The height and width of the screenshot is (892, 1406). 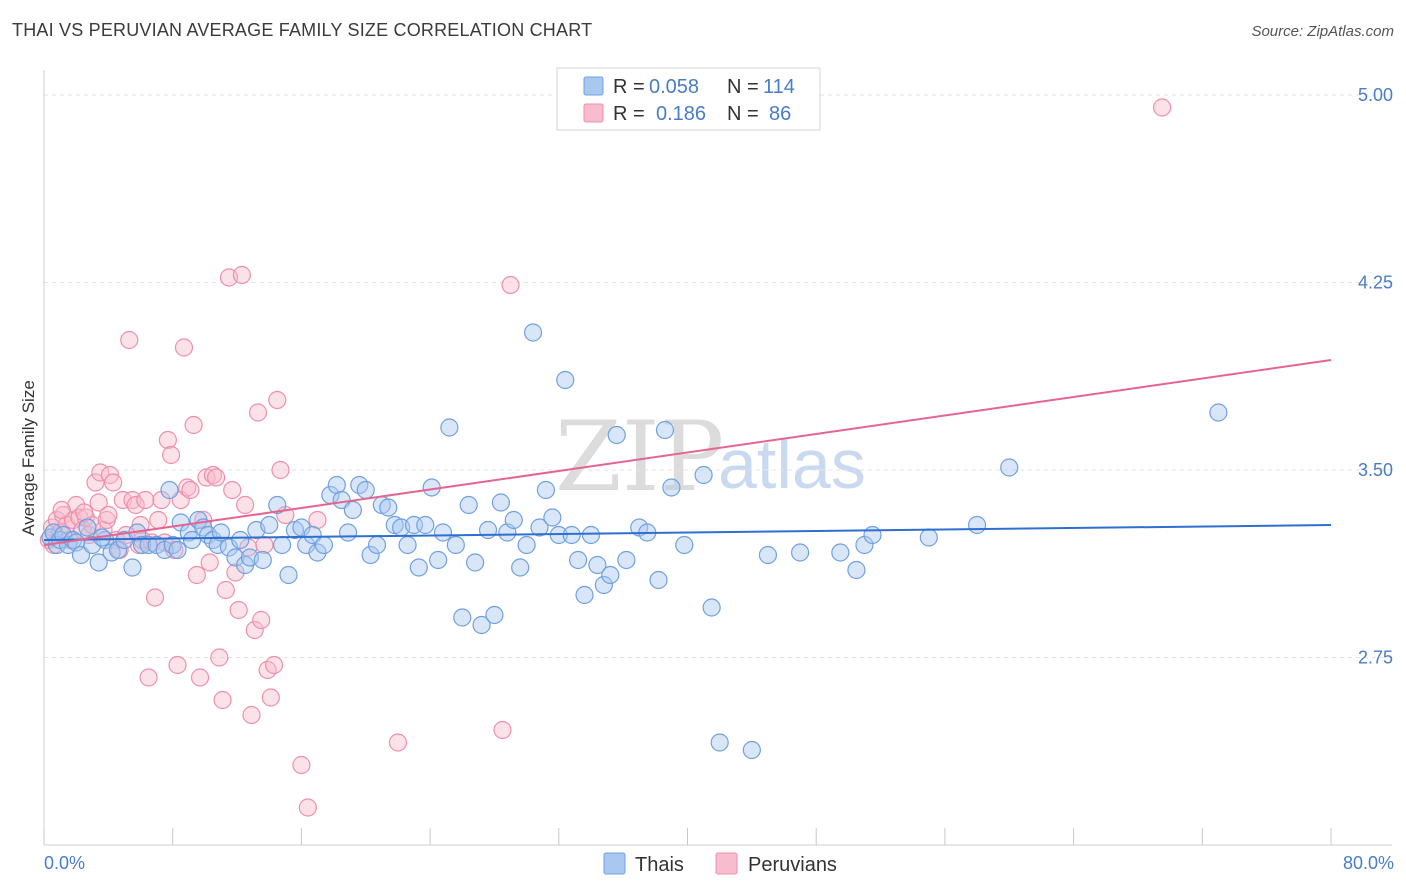 What do you see at coordinates (674, 87) in the screenshot?
I see `legend-r-value-thais: 0.058` at bounding box center [674, 87].